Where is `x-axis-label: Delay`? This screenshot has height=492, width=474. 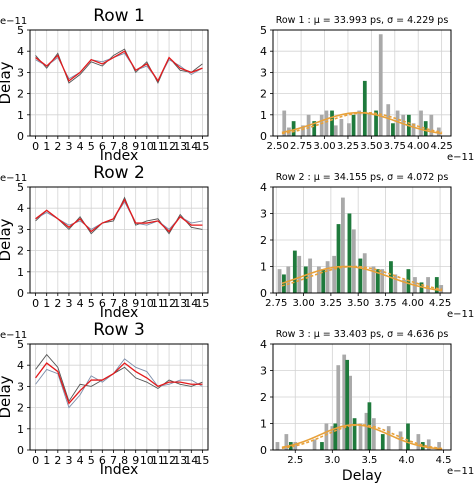 x-axis-label: Delay is located at coordinates (362, 476).